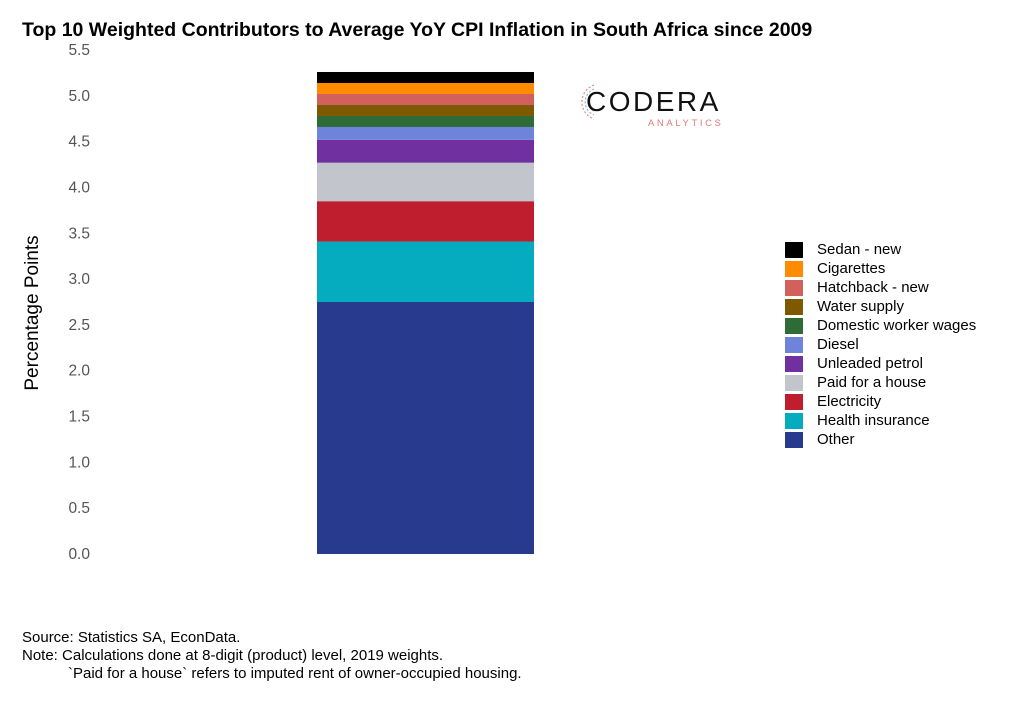  What do you see at coordinates (79, 554) in the screenshot?
I see `y-tick-label: 0.0` at bounding box center [79, 554].